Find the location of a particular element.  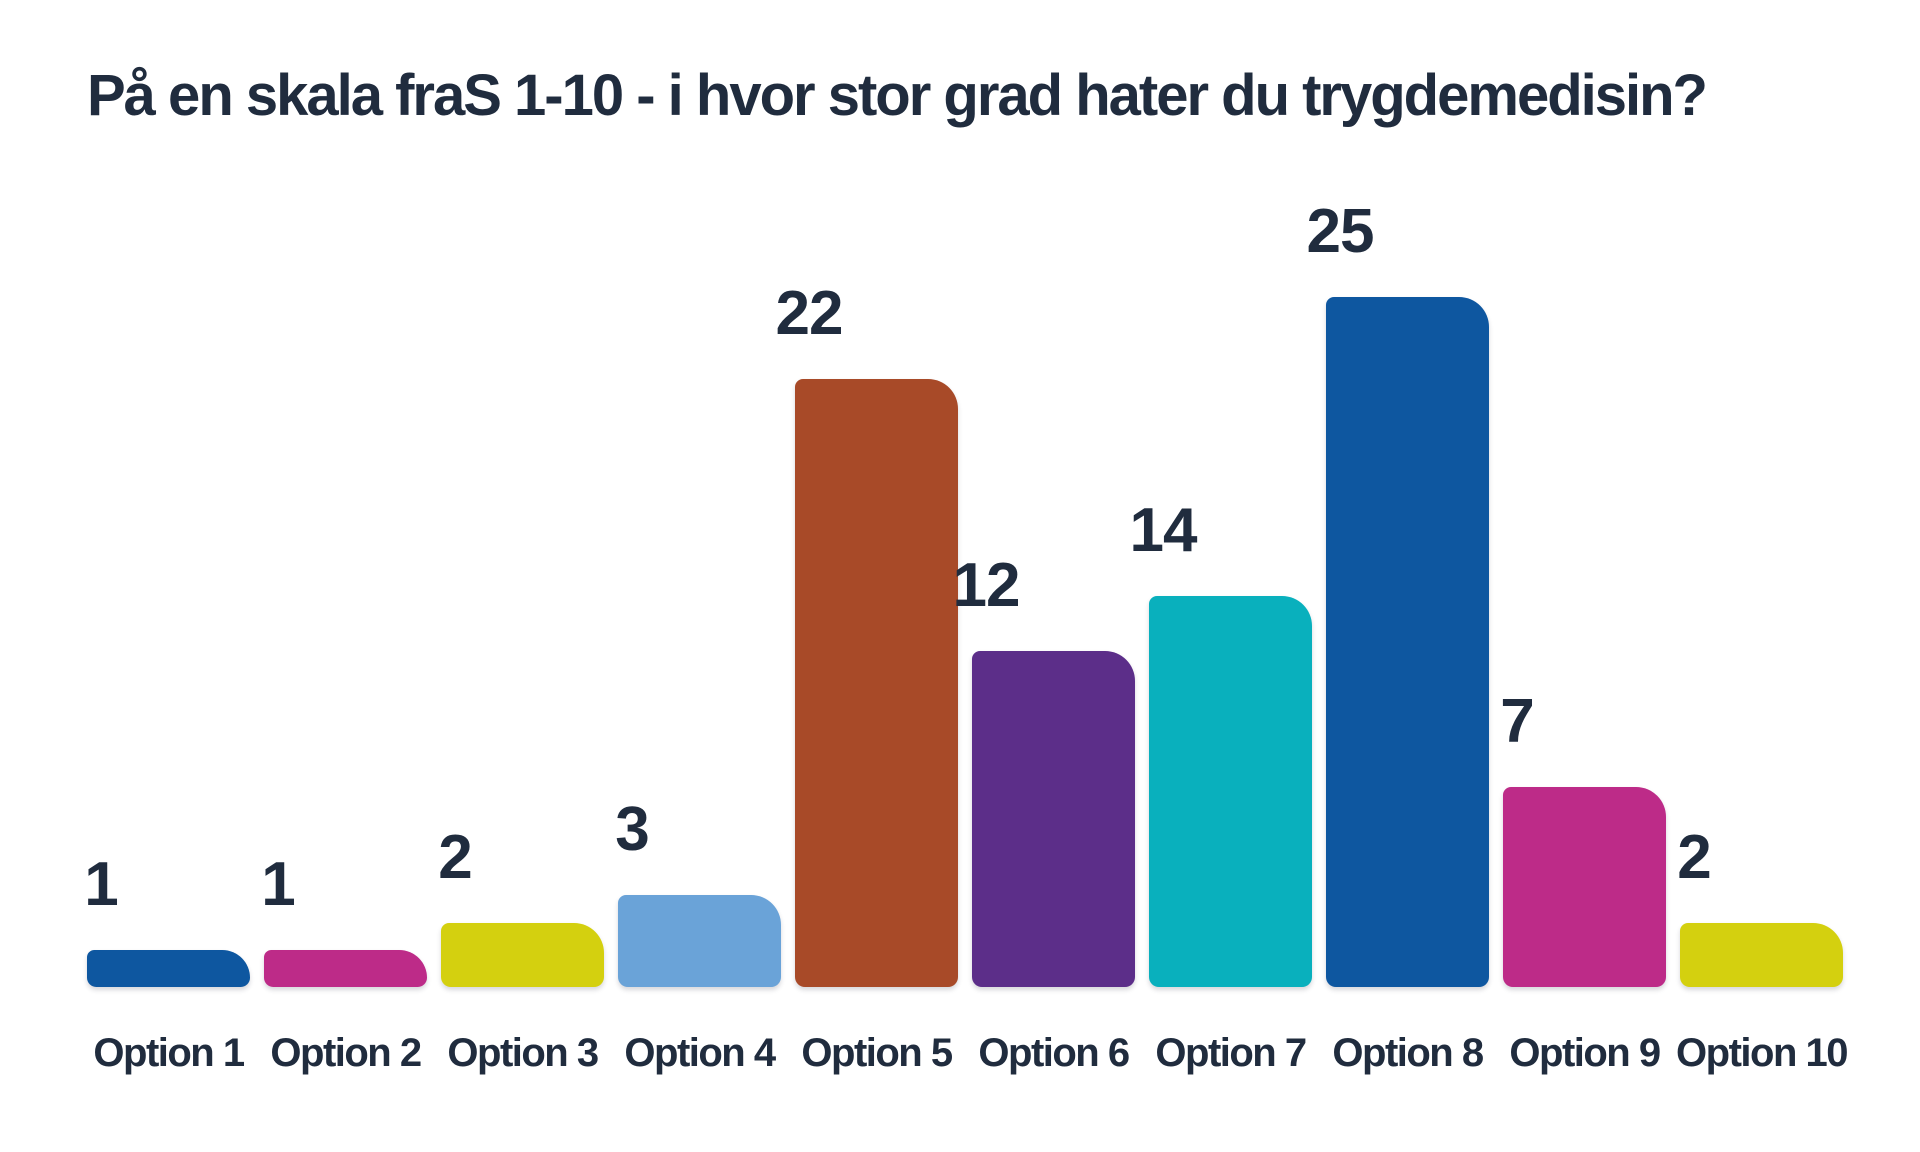

bar-column: 25 Option 8 is located at coordinates (1398, 637).